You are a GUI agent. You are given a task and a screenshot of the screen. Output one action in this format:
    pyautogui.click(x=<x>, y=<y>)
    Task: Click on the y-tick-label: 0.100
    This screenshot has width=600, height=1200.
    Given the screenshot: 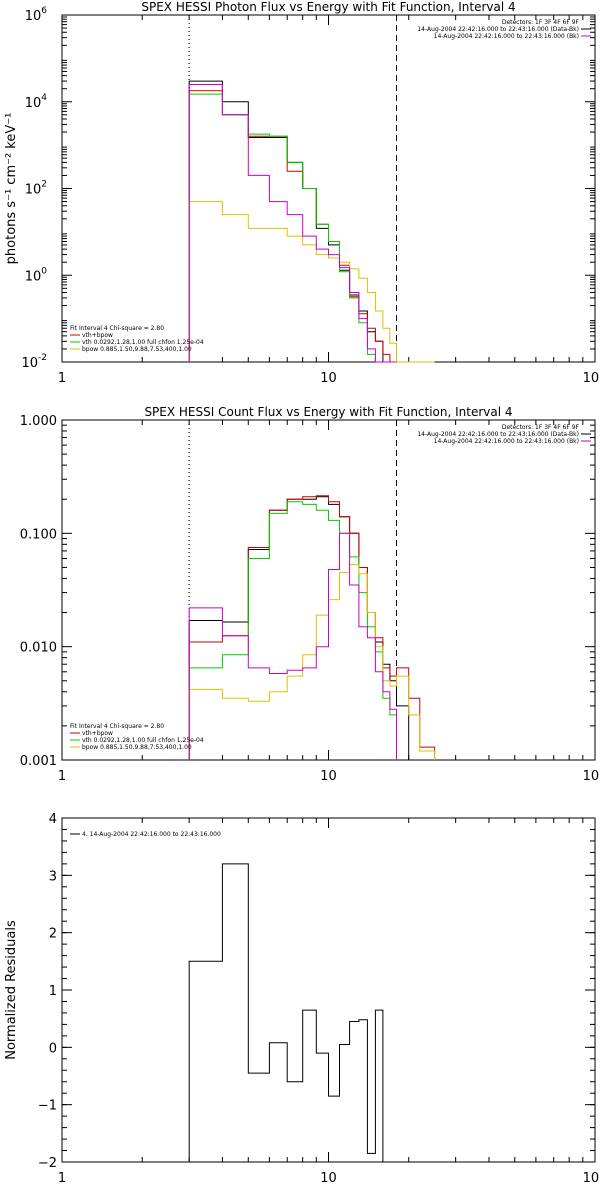 What is the action you would take?
    pyautogui.click(x=38, y=534)
    